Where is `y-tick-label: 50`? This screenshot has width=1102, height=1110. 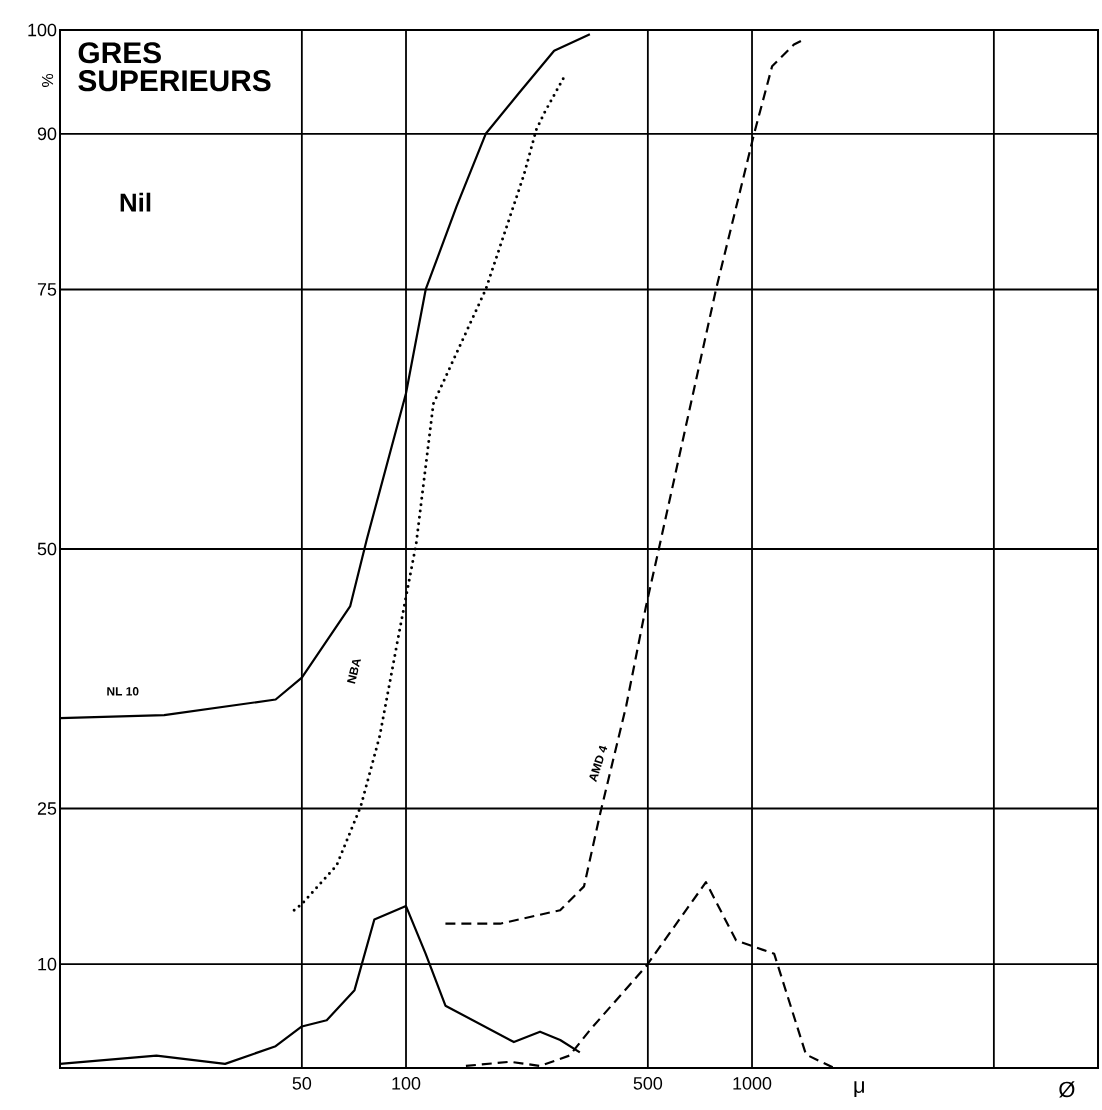
y-tick-label: 50 is located at coordinates (47, 549).